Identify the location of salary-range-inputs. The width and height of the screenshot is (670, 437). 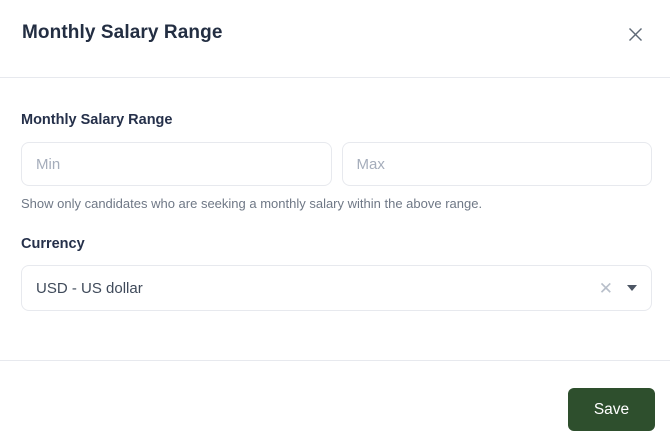
(336, 164).